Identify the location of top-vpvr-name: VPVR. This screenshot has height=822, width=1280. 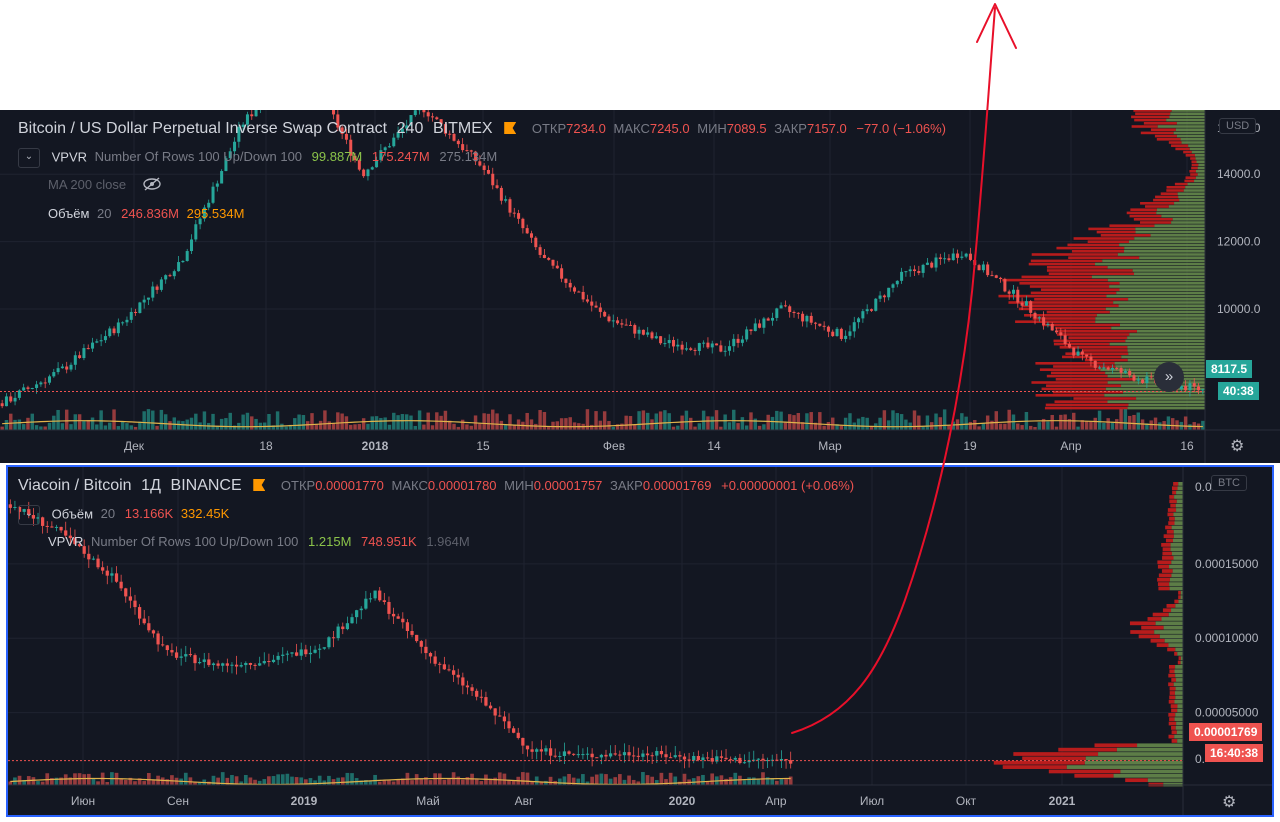
(69, 157).